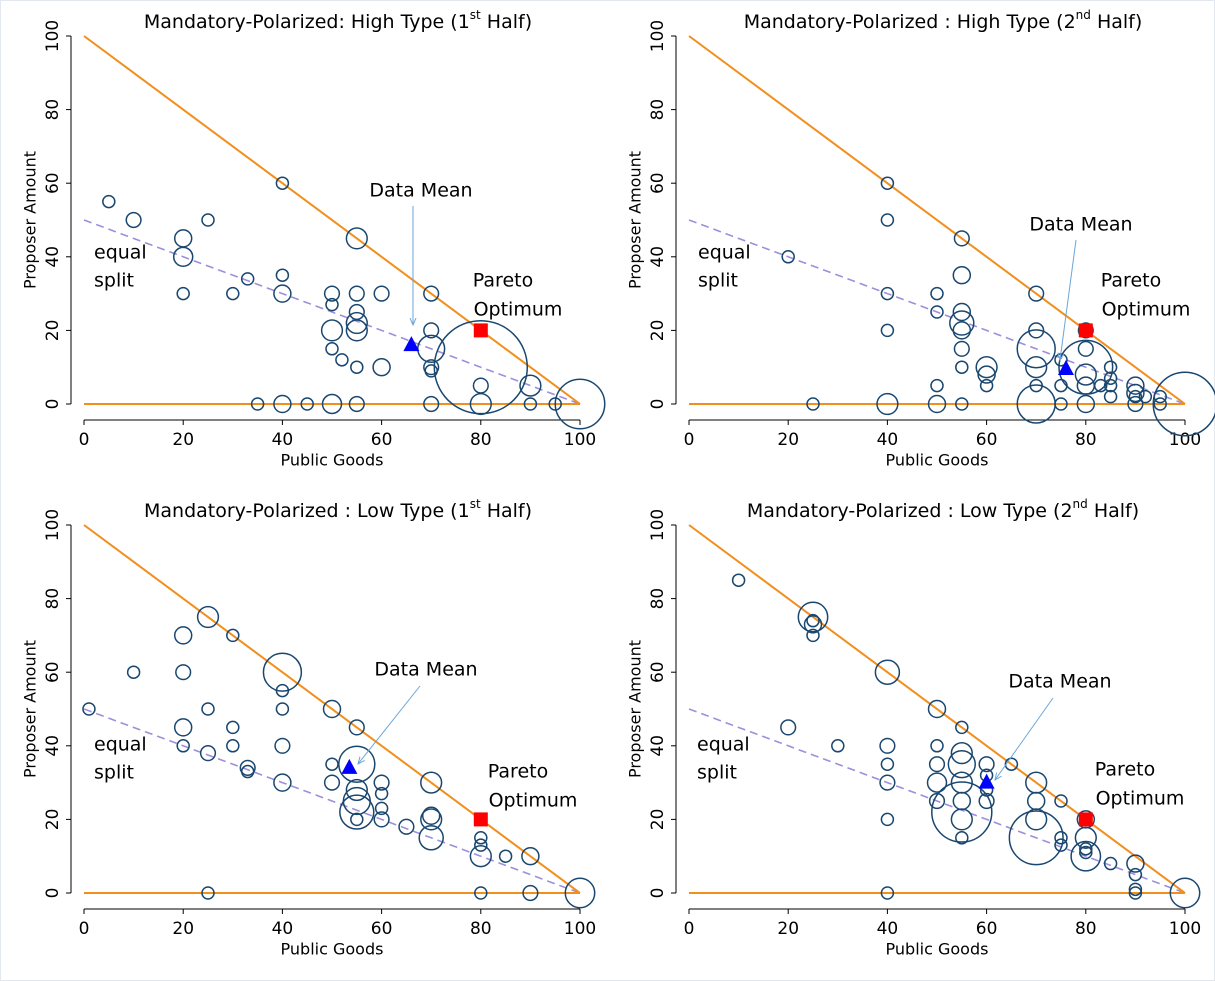  I want to click on x-tick-label: 60, so click(382, 929).